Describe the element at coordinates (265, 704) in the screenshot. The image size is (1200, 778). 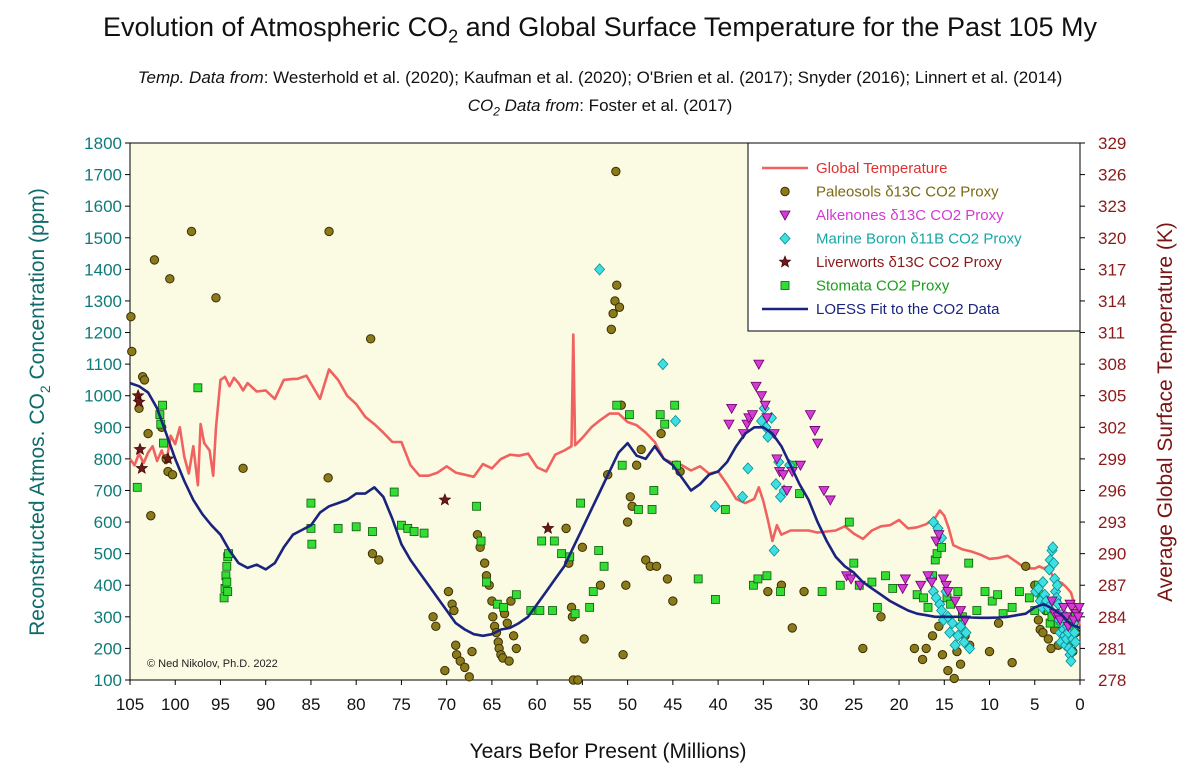
I see `x-tick-label: 90` at that location.